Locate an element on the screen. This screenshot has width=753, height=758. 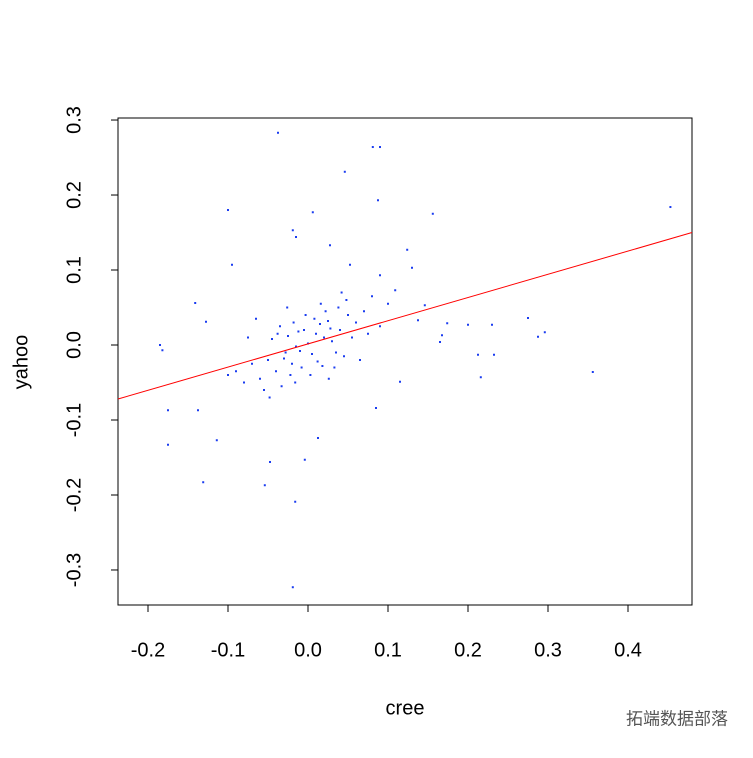
y-tick-label: -0.2 is located at coordinates (74, 495).